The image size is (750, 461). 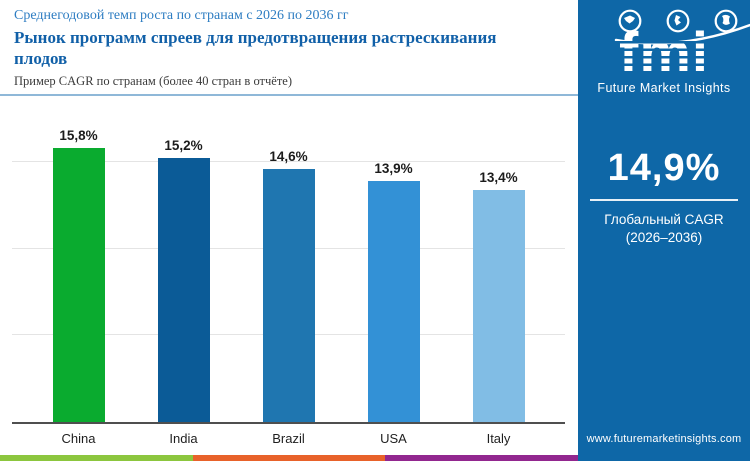 I want to click on stripe-green, so click(x=96, y=458).